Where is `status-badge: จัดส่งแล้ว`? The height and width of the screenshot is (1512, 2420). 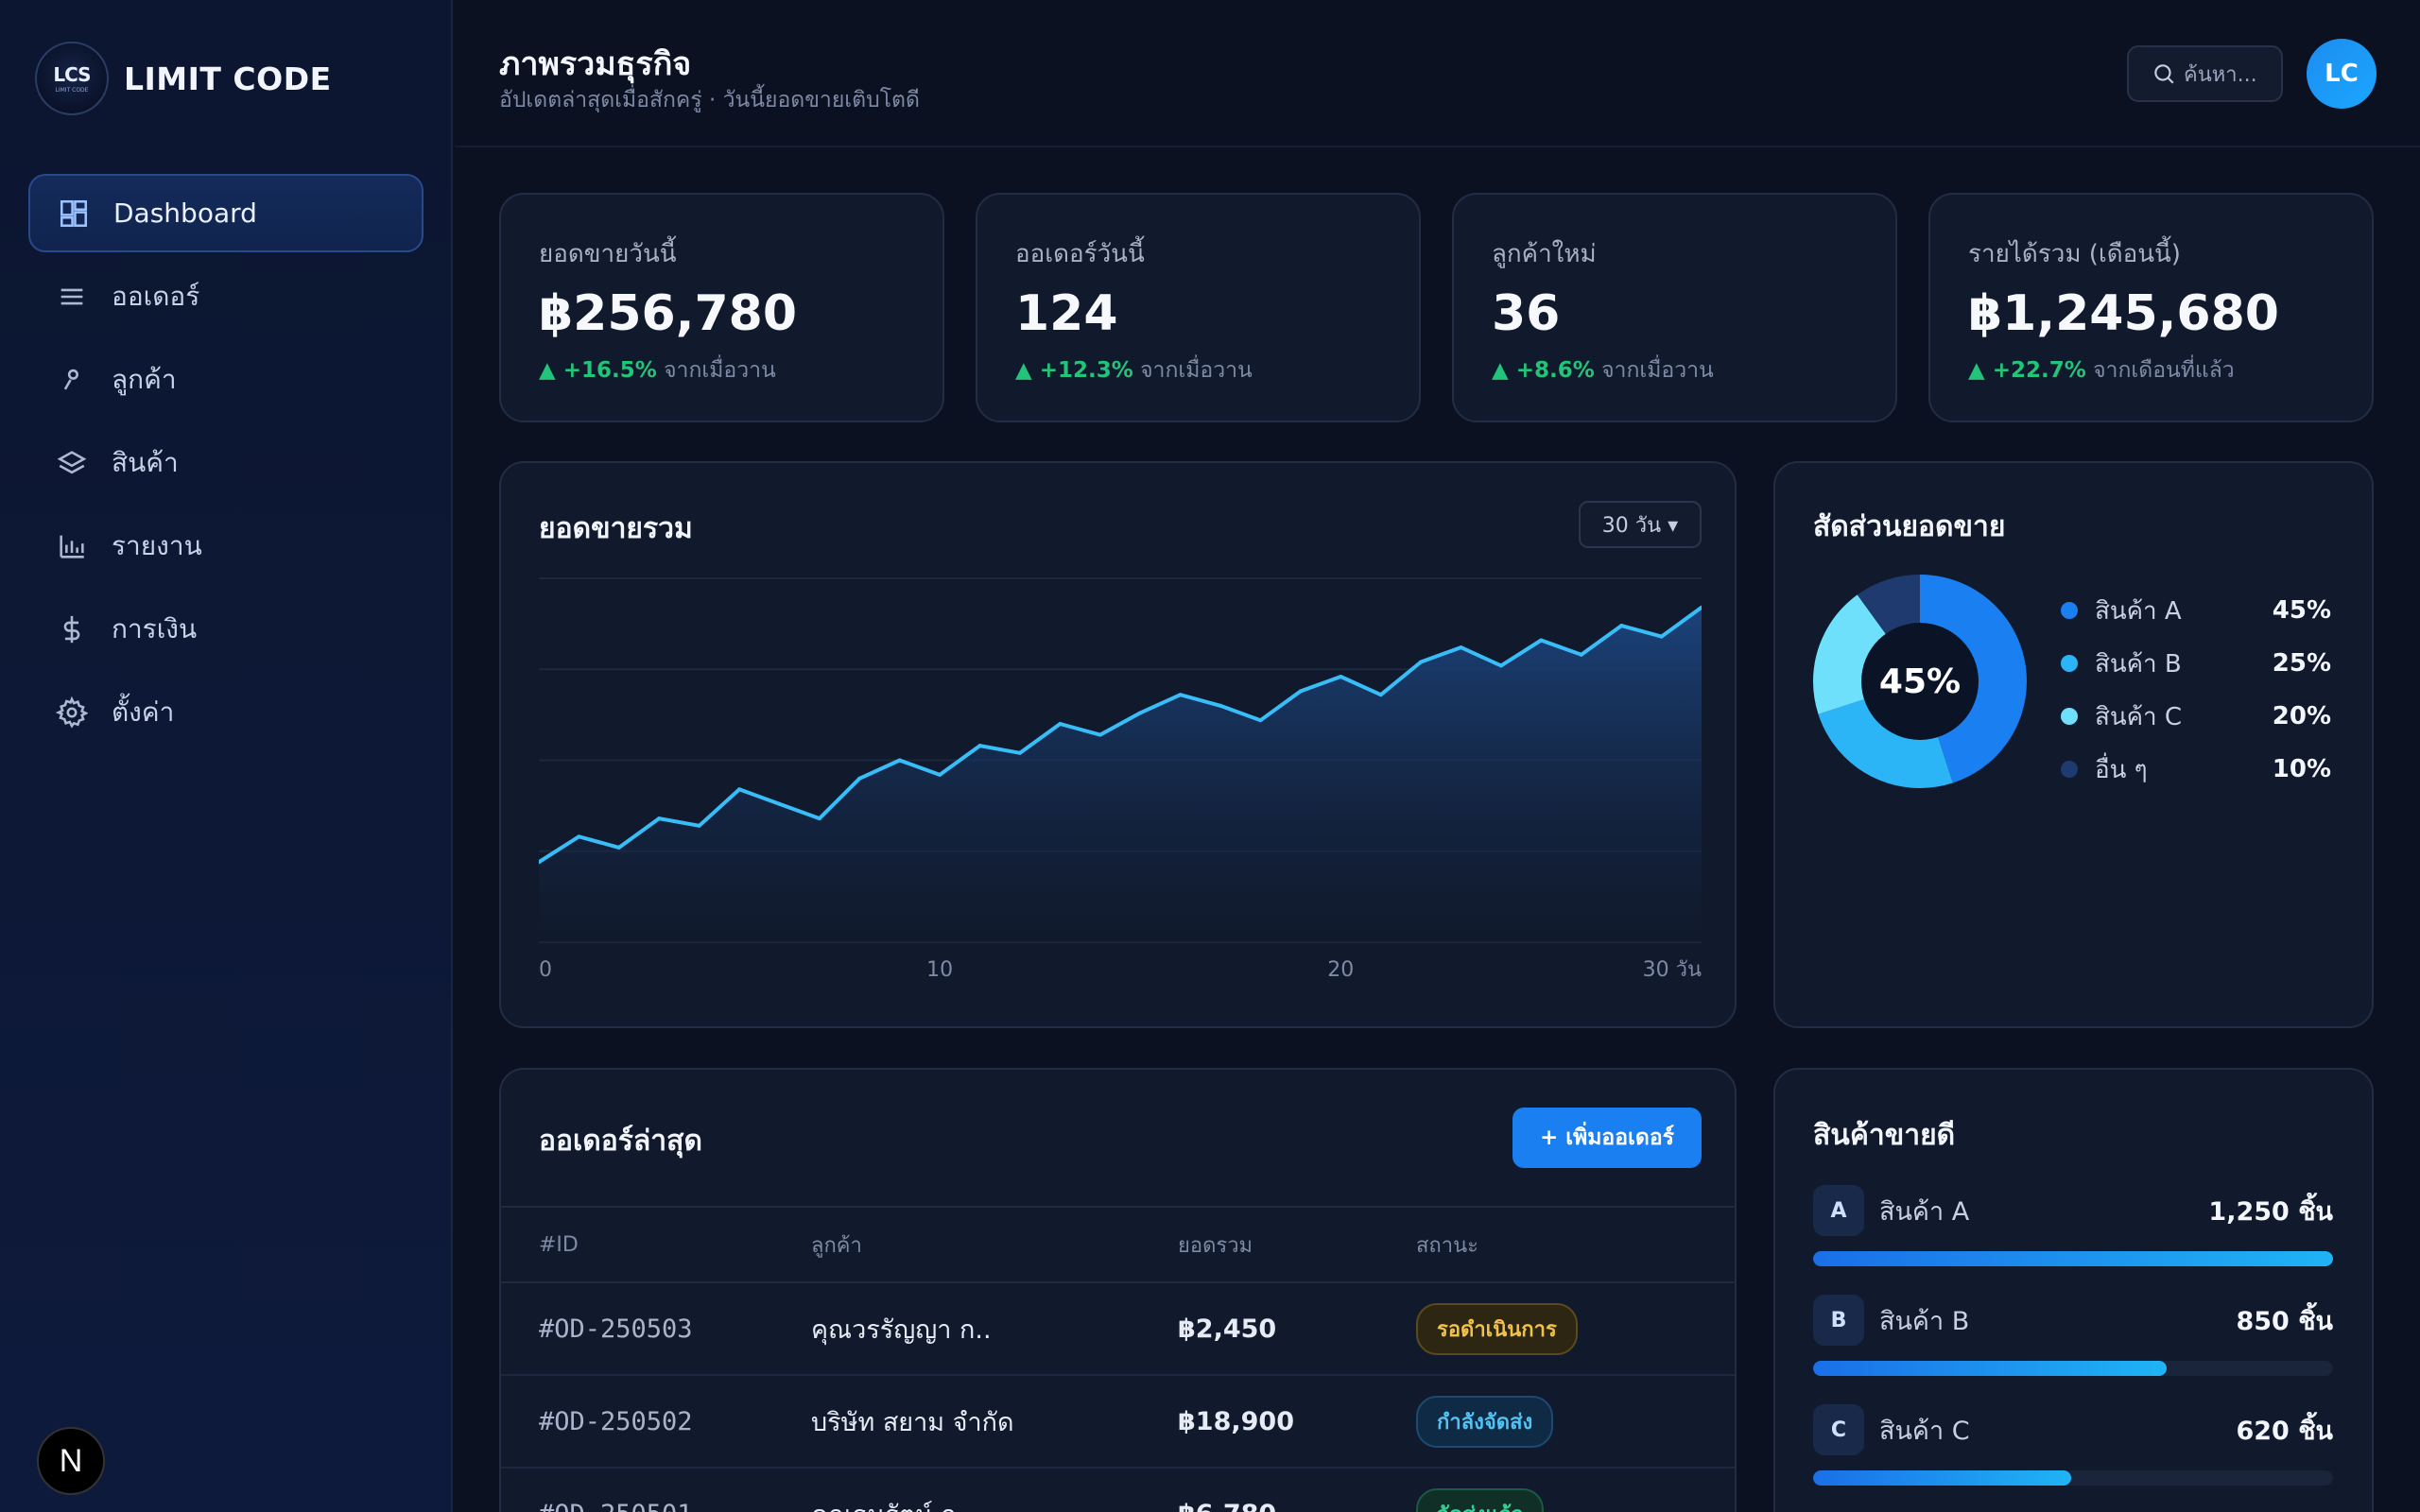 status-badge: จัดส่งแล้ว is located at coordinates (1480, 1499).